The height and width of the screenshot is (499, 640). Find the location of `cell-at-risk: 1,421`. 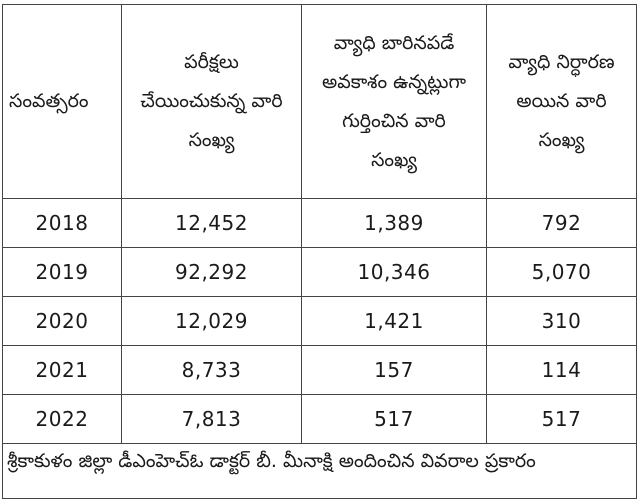

cell-at-risk: 1,421 is located at coordinates (394, 321).